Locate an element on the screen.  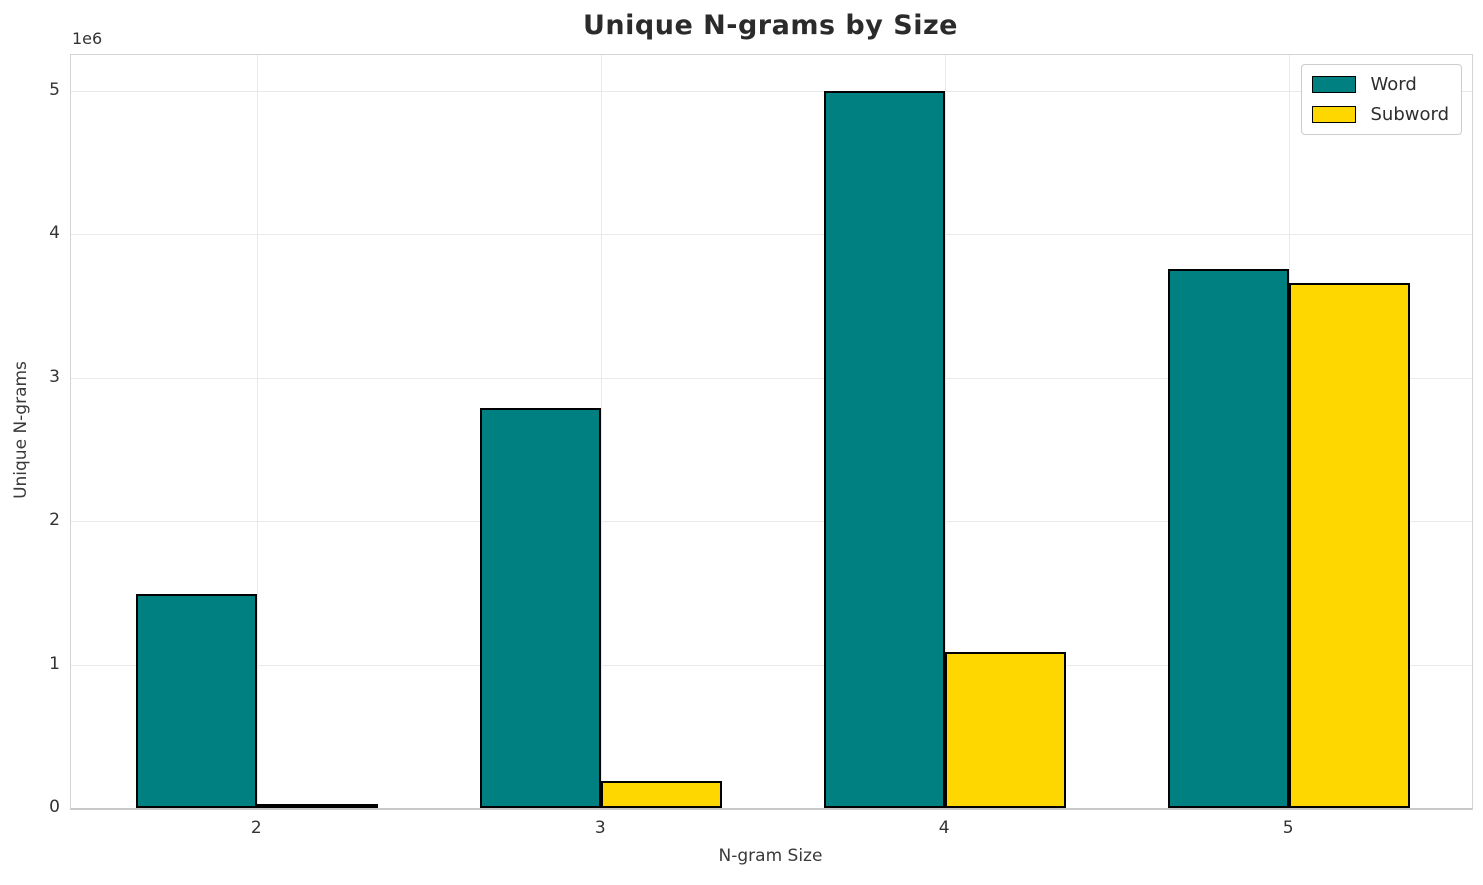
legend-swatch-word is located at coordinates (1334, 84).